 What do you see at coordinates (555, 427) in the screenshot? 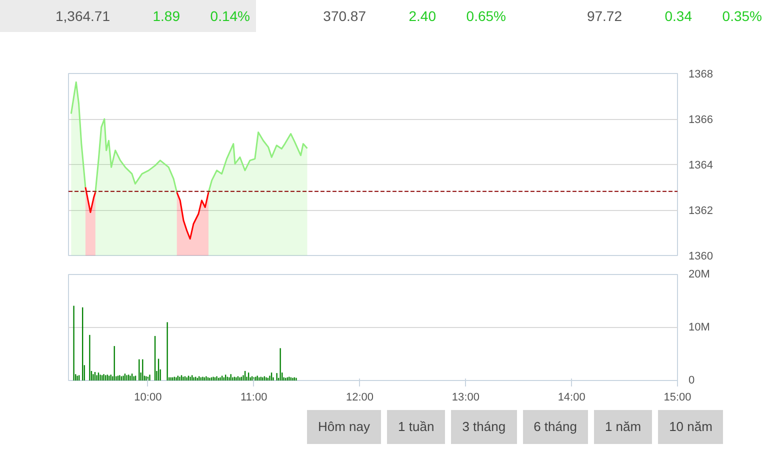
I see `text: 6 tháng` at bounding box center [555, 427].